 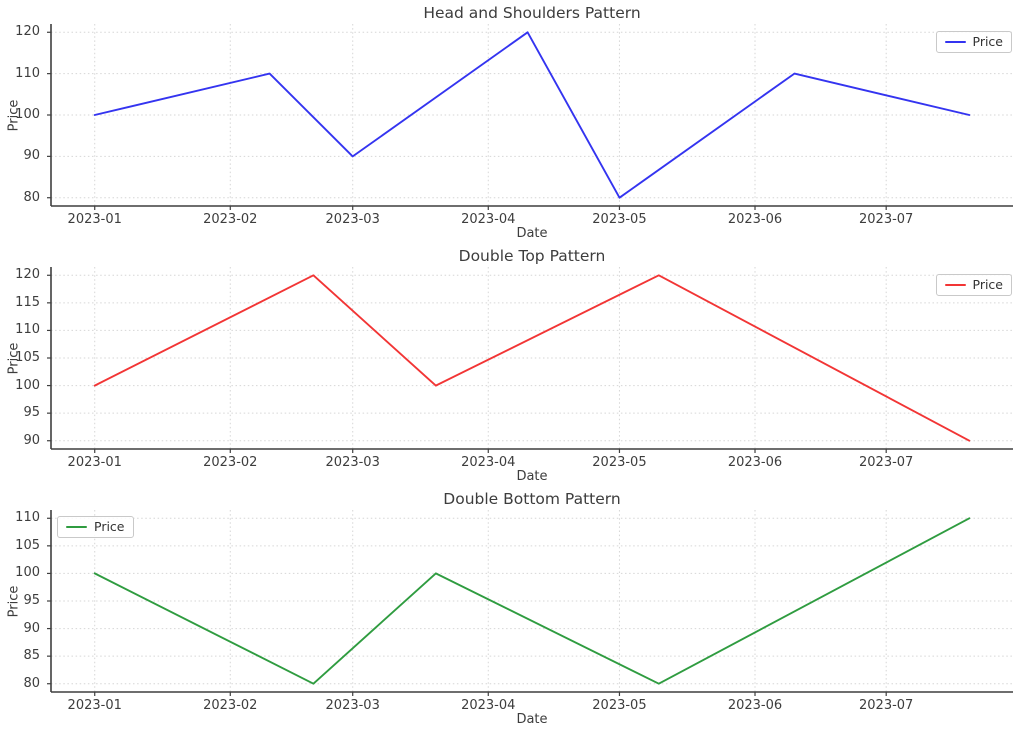 I want to click on chart-title: Head and Shoulders Pattern, so click(x=532, y=13).